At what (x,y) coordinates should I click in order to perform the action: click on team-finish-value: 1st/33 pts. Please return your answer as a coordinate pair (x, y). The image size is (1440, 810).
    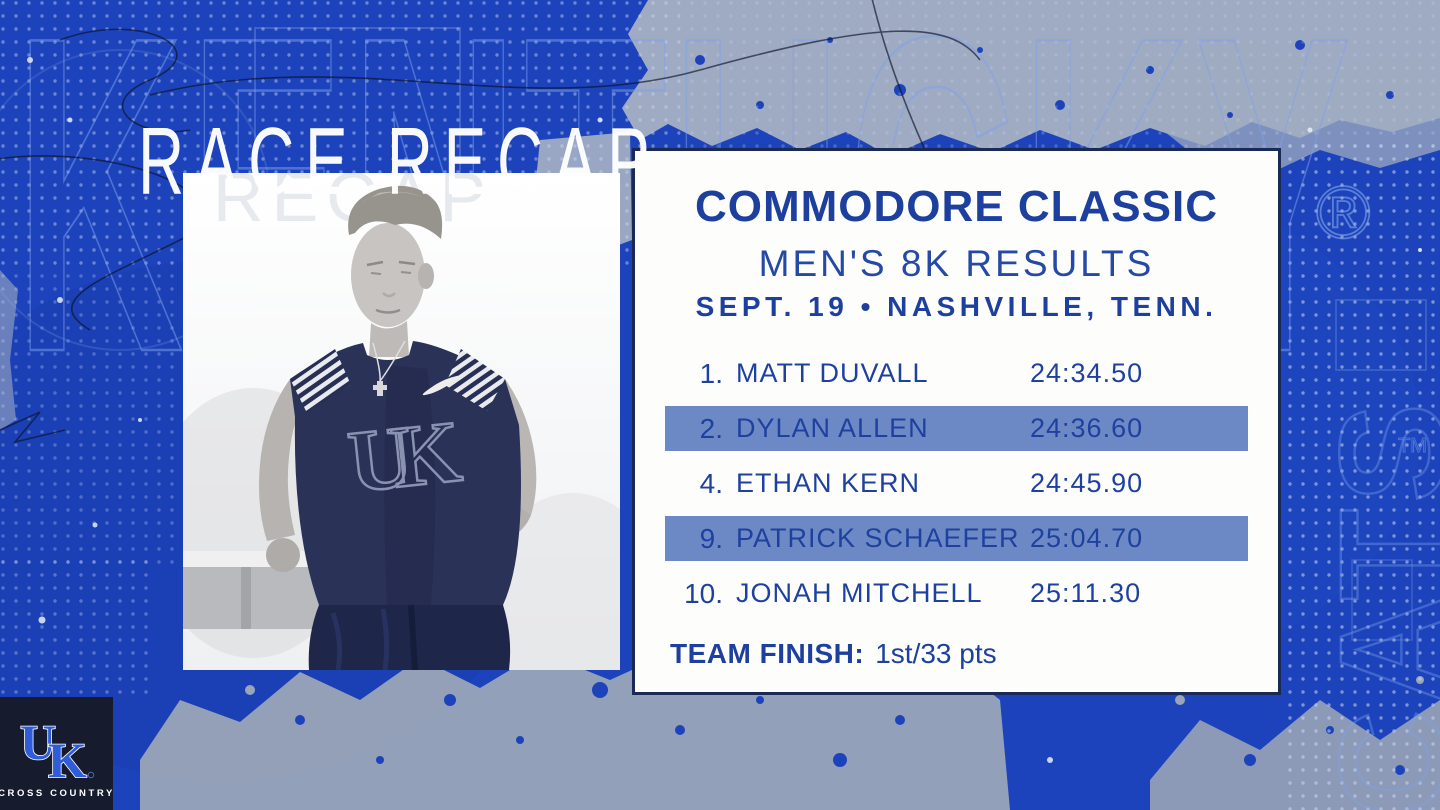
    Looking at the image, I should click on (936, 653).